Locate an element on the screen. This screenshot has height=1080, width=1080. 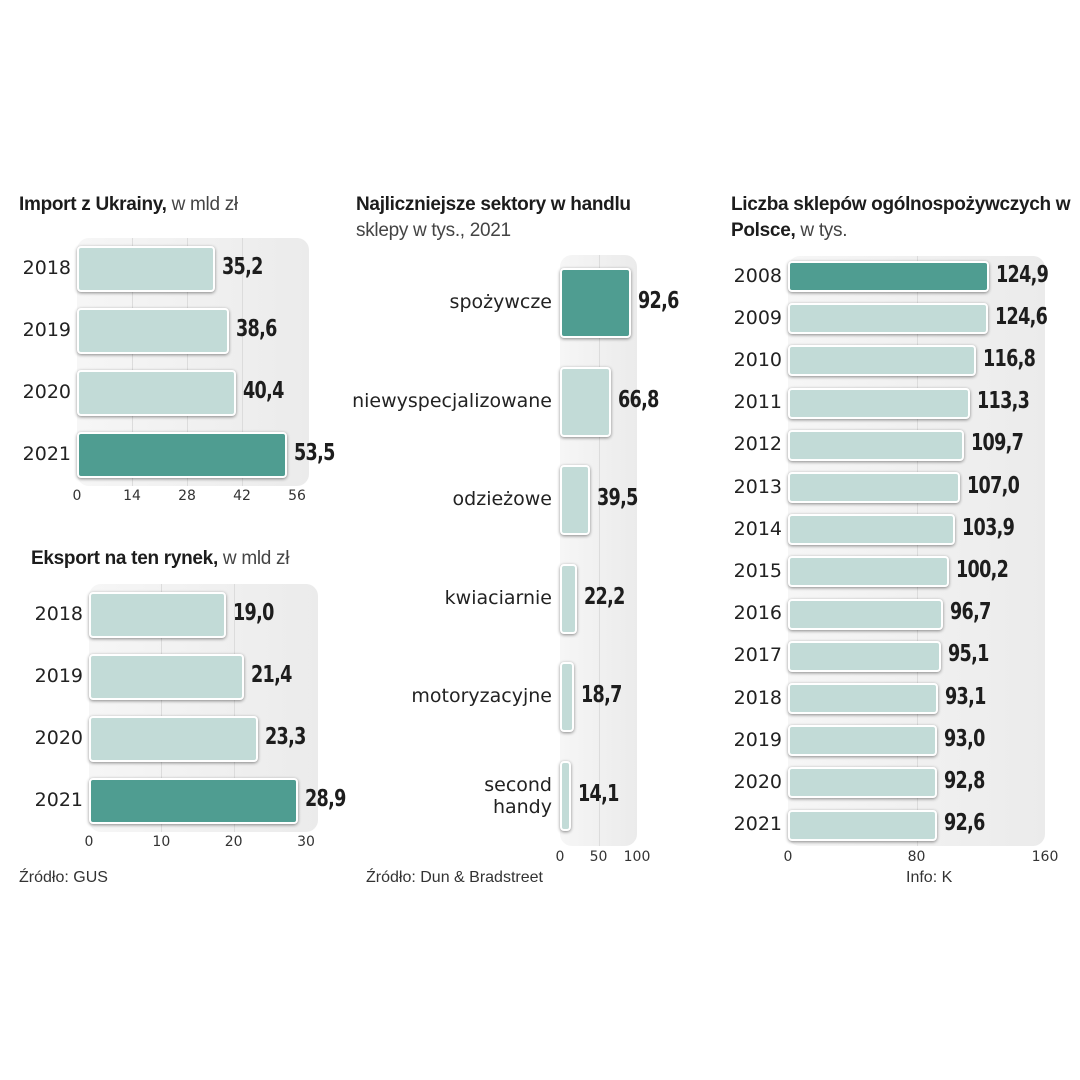
sklepy-value-label: 109,7 is located at coordinates (997, 443).